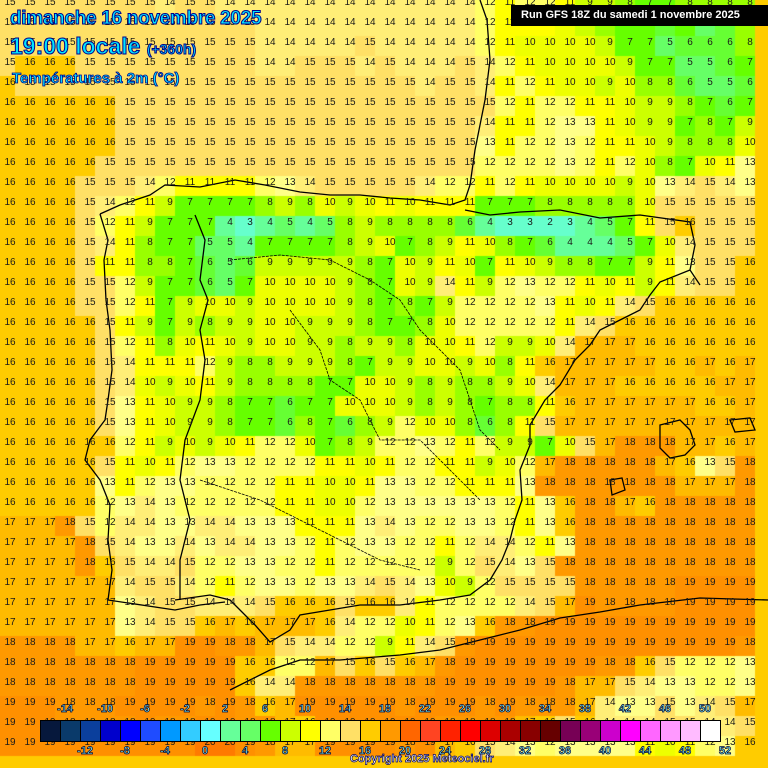 The height and width of the screenshot is (768, 768). Describe the element at coordinates (365, 751) in the screenshot. I see `legend-label-bottom: 16` at that location.